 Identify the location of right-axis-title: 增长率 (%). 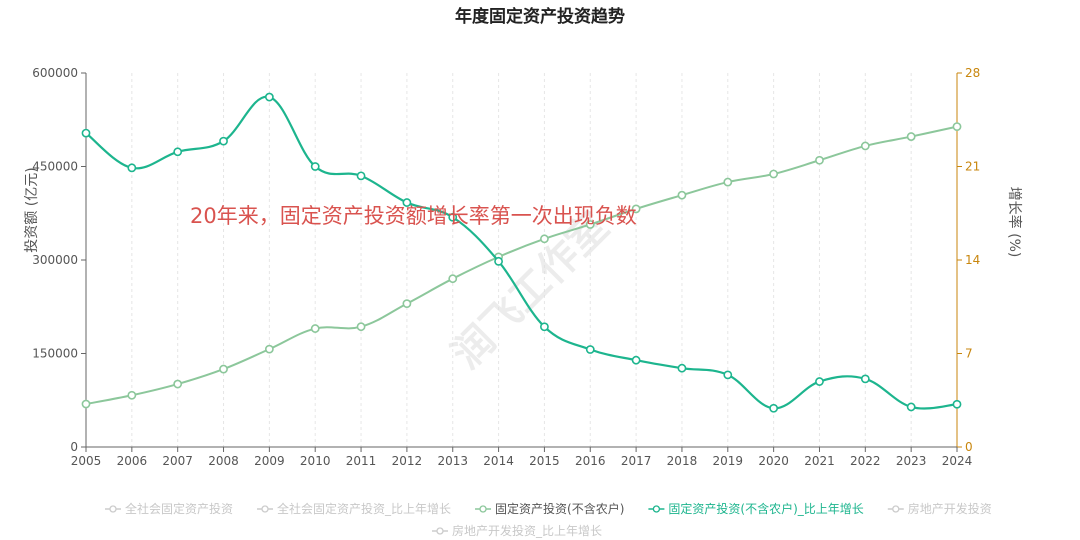
(1014, 222).